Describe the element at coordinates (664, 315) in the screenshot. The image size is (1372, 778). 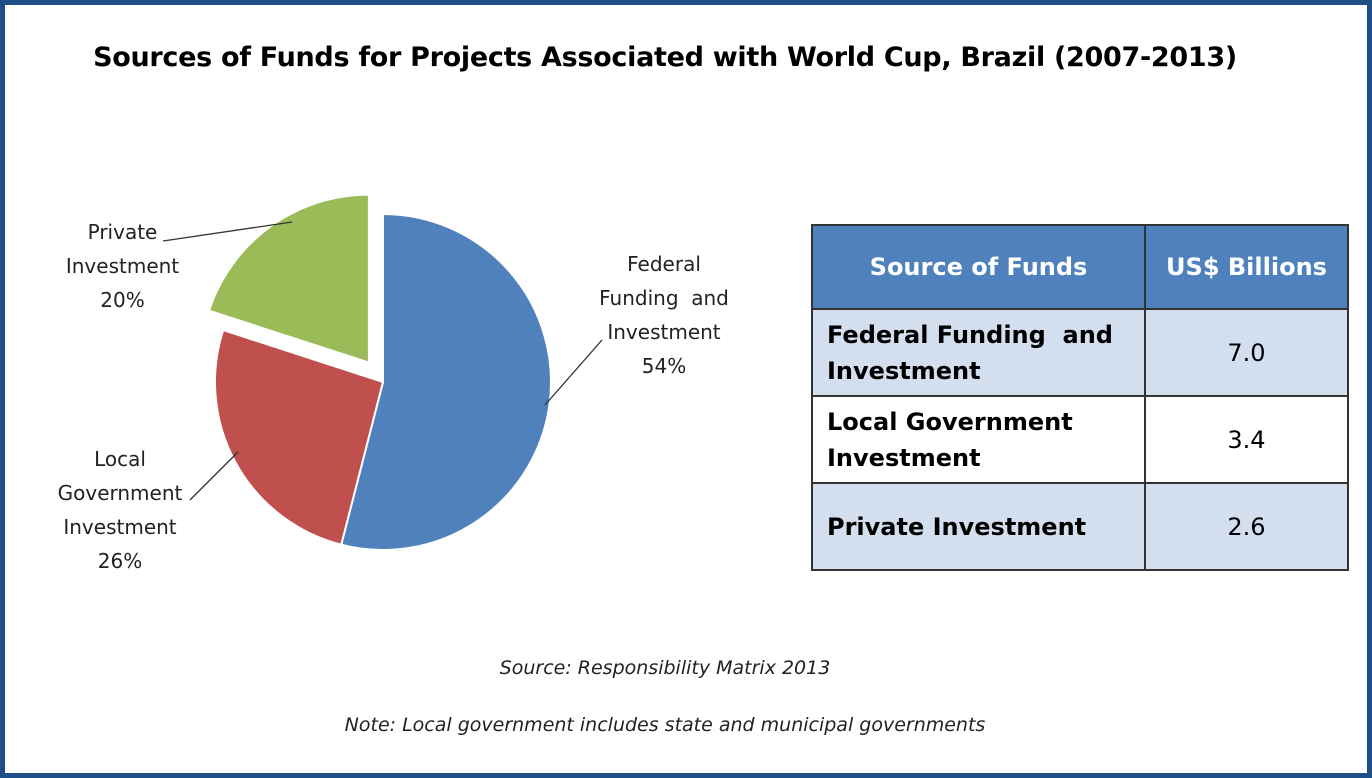
I see `slice-label-federal: Federal Funding and Investment 54%` at that location.